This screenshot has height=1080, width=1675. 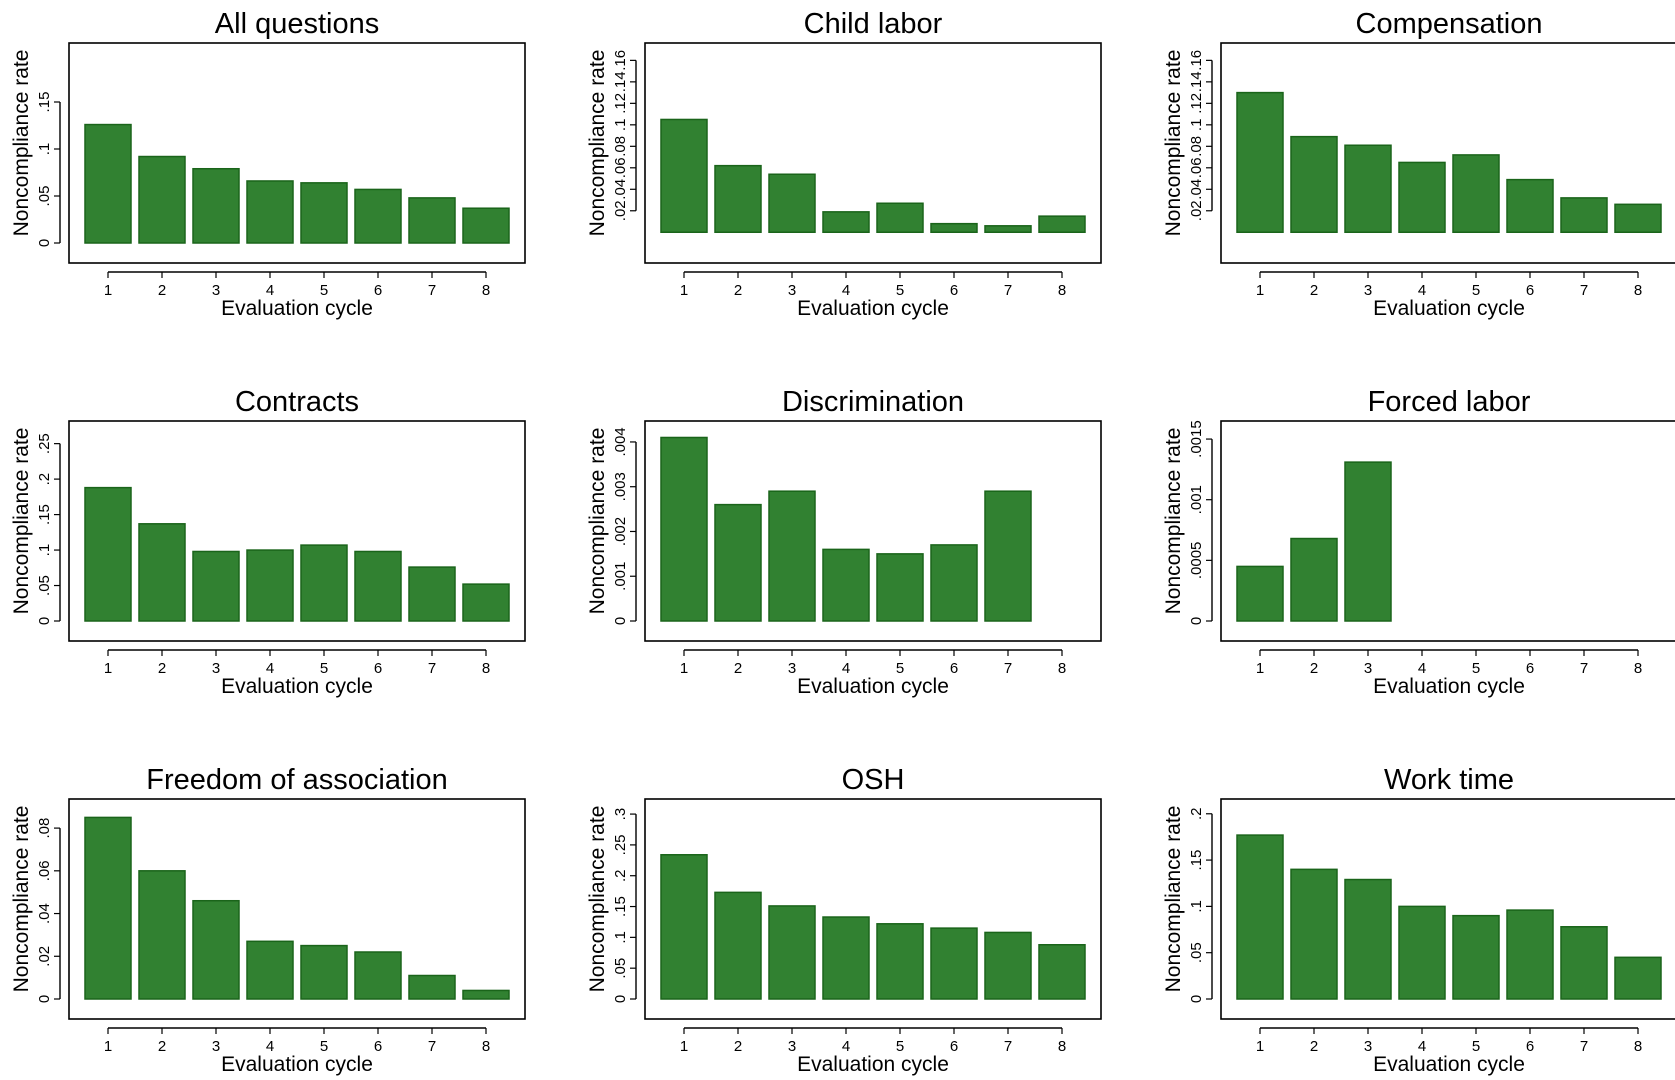 What do you see at coordinates (297, 24) in the screenshot?
I see `panel-title: All questions` at bounding box center [297, 24].